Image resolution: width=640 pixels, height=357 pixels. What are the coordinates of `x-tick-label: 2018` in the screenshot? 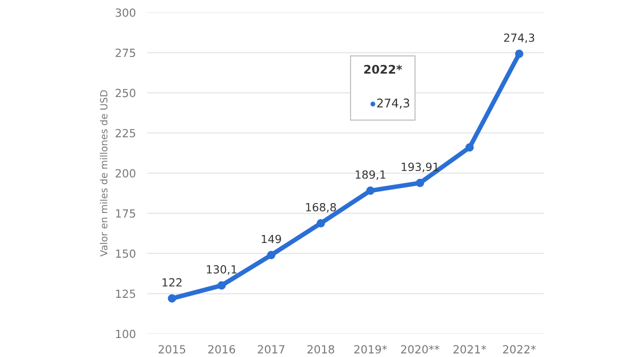 It's located at (320, 349).